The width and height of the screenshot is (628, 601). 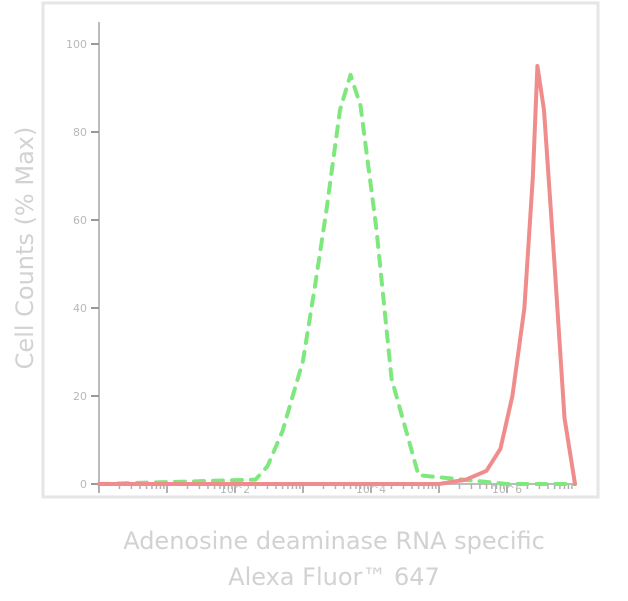 I want to click on x-axis-label-line2: Alexa Fluor™ 647, so click(x=334, y=577).